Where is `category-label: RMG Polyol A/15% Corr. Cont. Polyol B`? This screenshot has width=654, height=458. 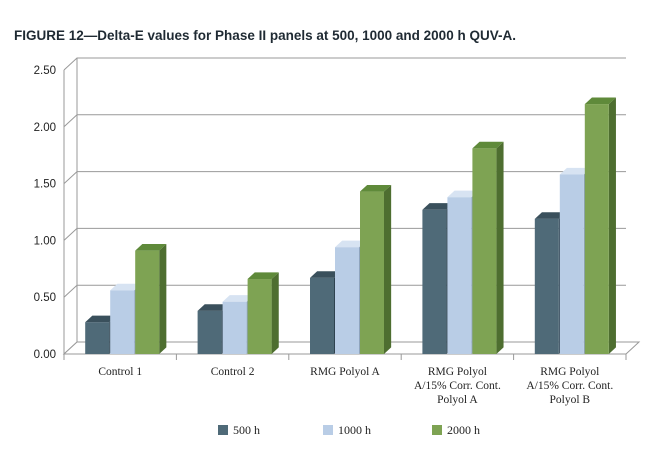 category-label: RMG Polyol A/15% Corr. Cont. Polyol B is located at coordinates (569, 386).